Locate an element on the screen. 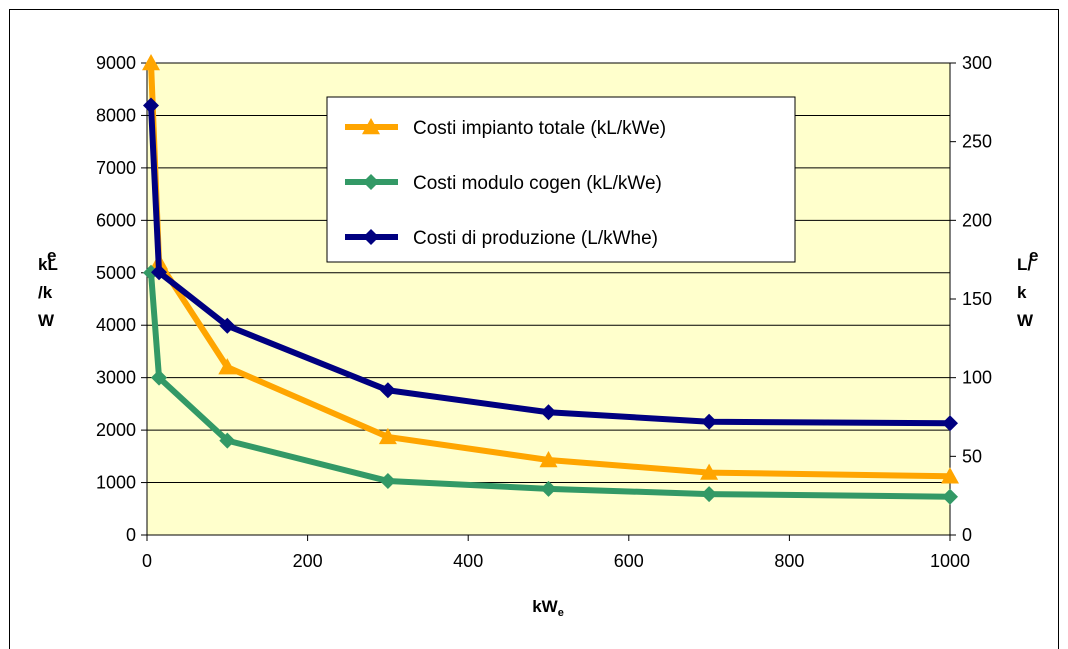 The image size is (1068, 649). y-left-tick-label: 5000 is located at coordinates (116, 273).